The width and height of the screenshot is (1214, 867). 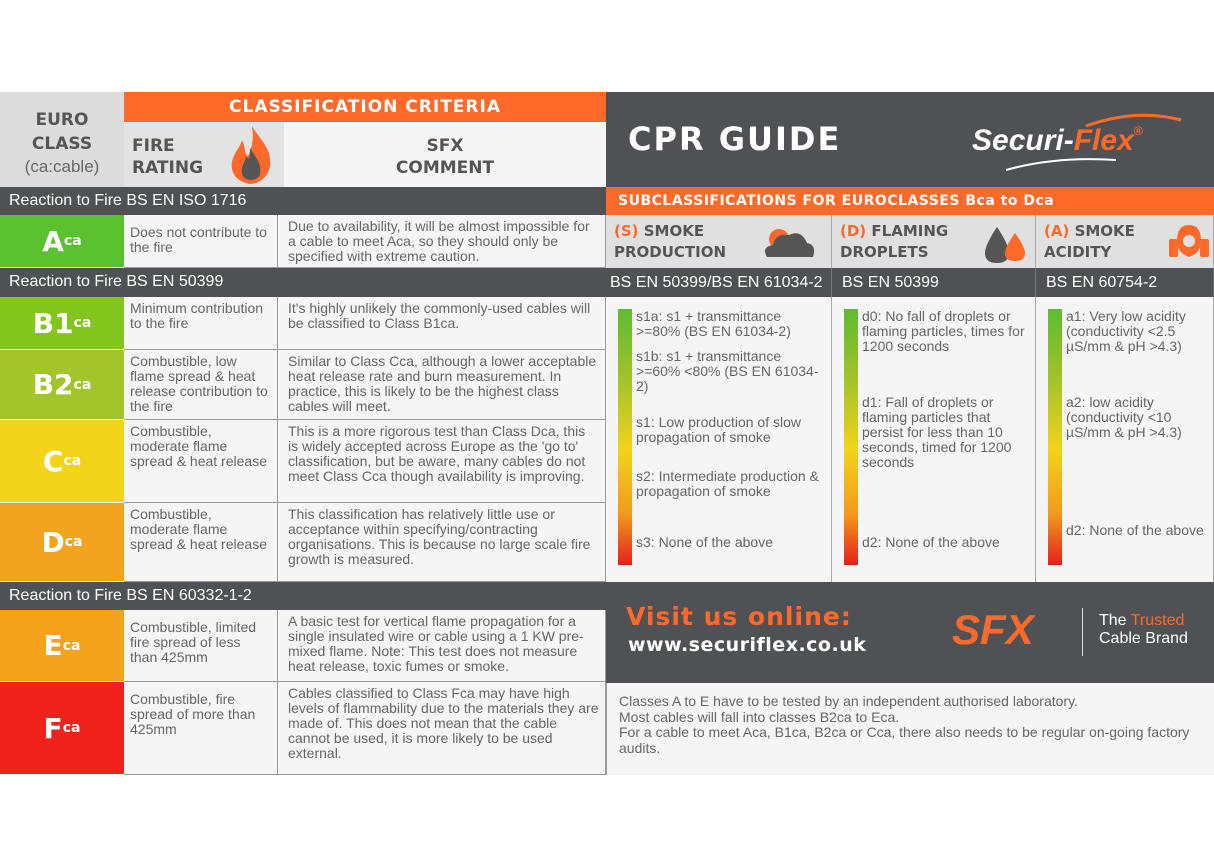 I want to click on sfx-logo-text: SFX, so click(x=993, y=629).